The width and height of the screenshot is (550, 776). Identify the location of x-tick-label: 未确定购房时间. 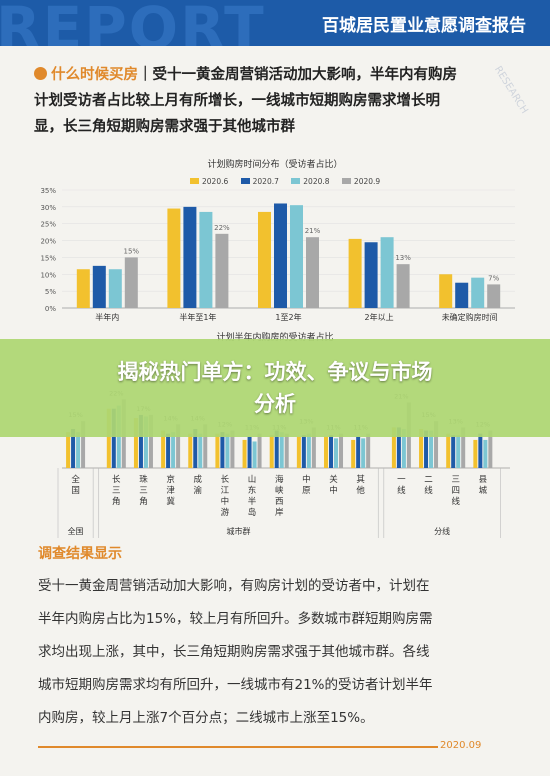
(470, 317).